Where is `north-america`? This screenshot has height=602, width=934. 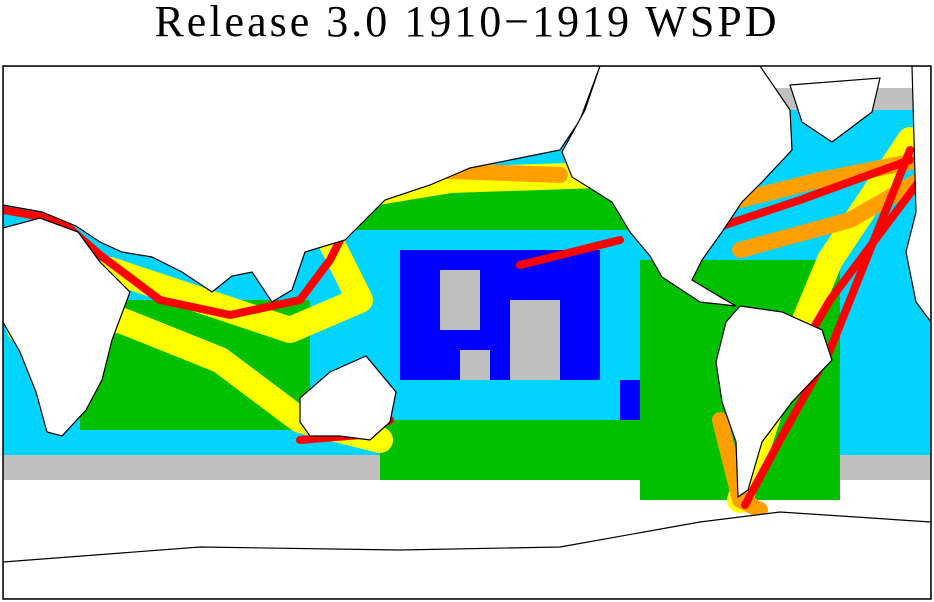
north-america is located at coordinates (677, 186).